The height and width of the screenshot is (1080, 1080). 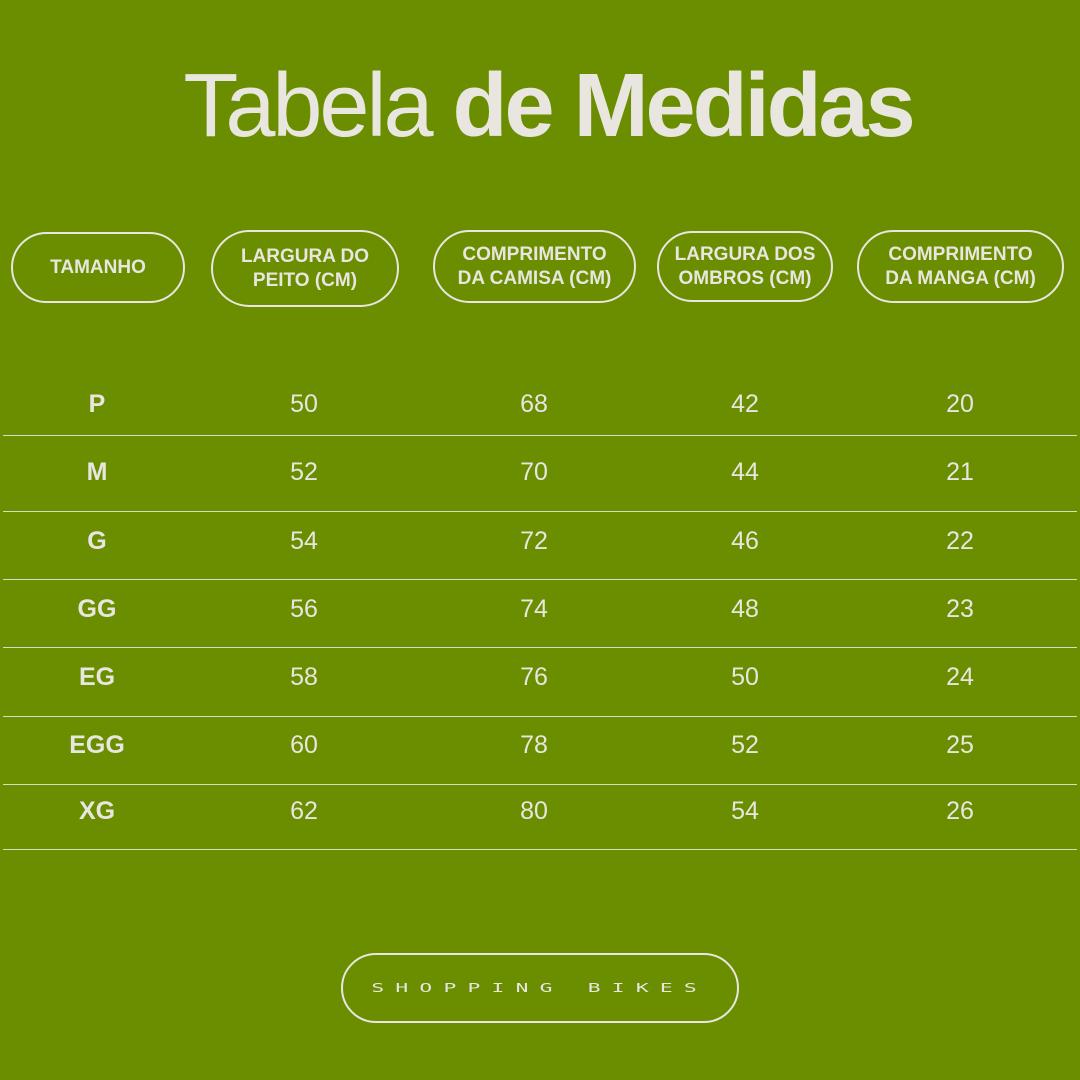 I want to click on cell-shoulders: 44, so click(x=745, y=472).